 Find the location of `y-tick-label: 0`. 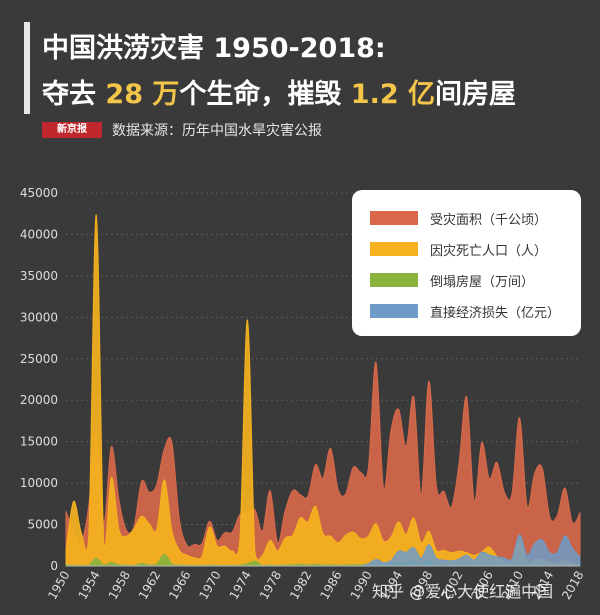

y-tick-label: 0 is located at coordinates (54, 566).